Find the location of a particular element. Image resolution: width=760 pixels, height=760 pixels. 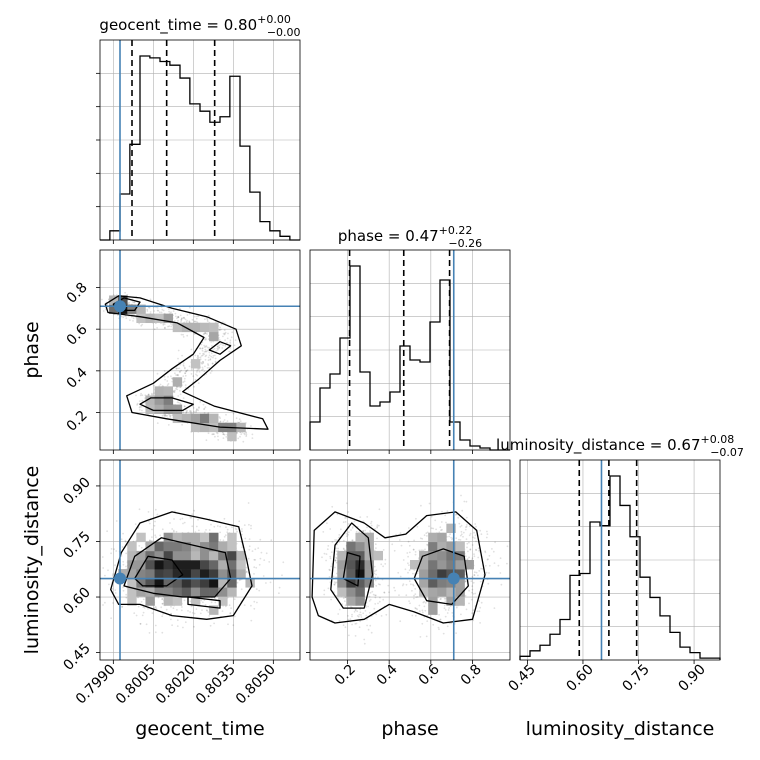

xticks-luminosity-distance: 0.45 0.60 0.75 0.90 is located at coordinates (606, 678).